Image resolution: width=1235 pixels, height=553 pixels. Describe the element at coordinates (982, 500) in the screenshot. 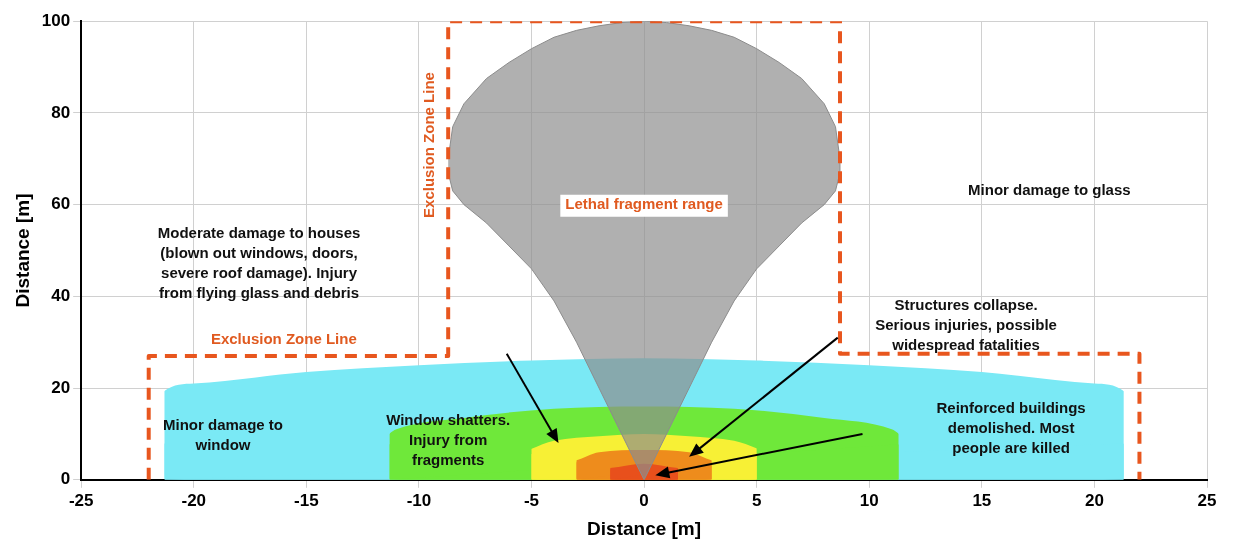

I see `x-tick-label: 15` at that location.